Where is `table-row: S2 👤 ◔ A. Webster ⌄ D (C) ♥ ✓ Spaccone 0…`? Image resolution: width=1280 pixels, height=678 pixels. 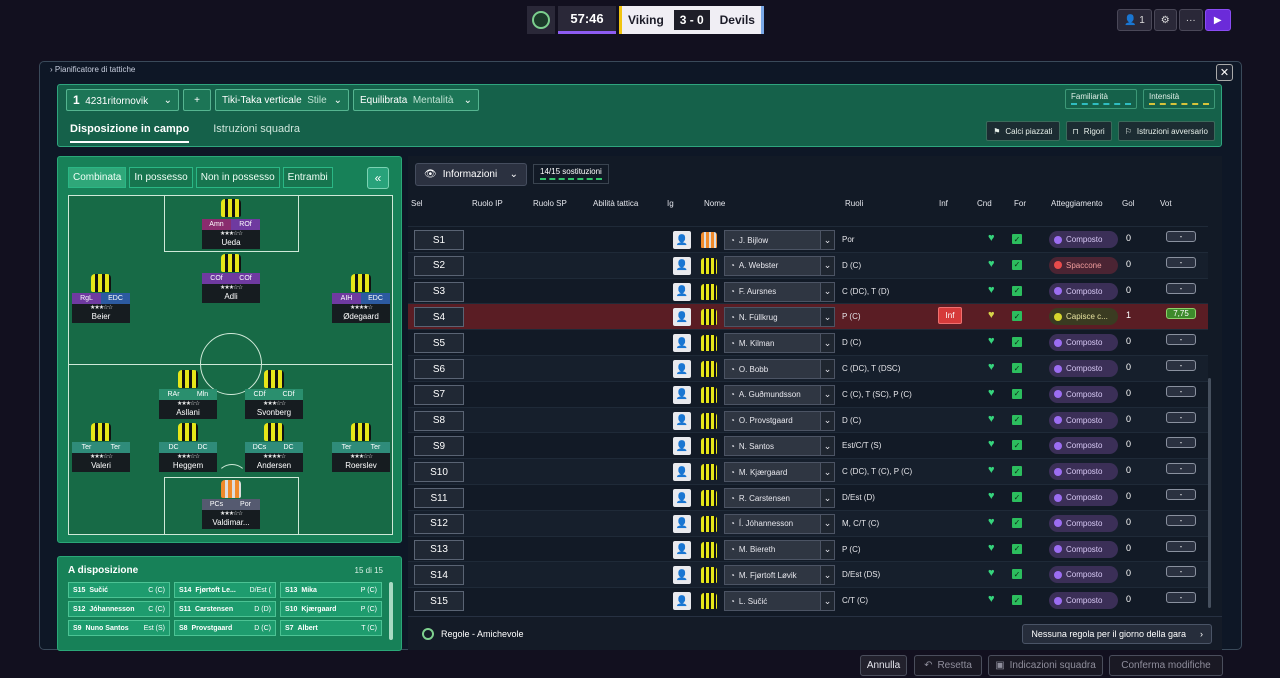 table-row: S2 👤 ◔ A. Webster ⌄ D (C) ♥ ✓ Spaccone 0… is located at coordinates (808, 264).